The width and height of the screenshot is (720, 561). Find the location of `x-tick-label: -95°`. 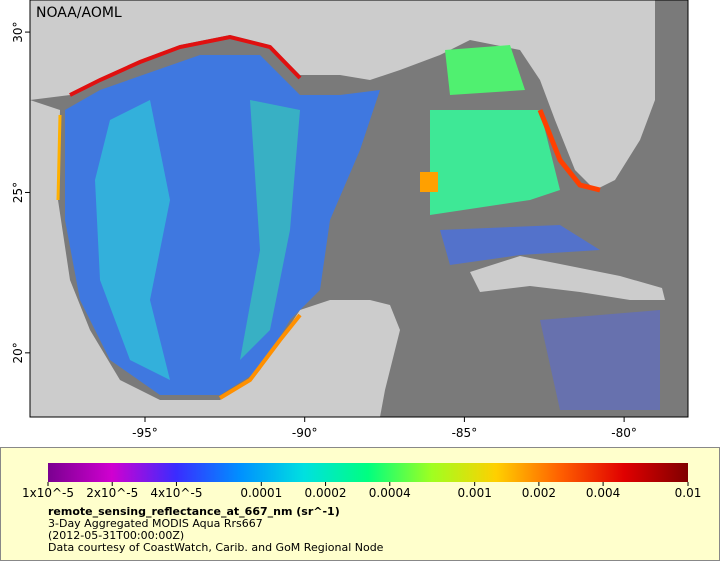

x-tick-label: -95° is located at coordinates (145, 433).